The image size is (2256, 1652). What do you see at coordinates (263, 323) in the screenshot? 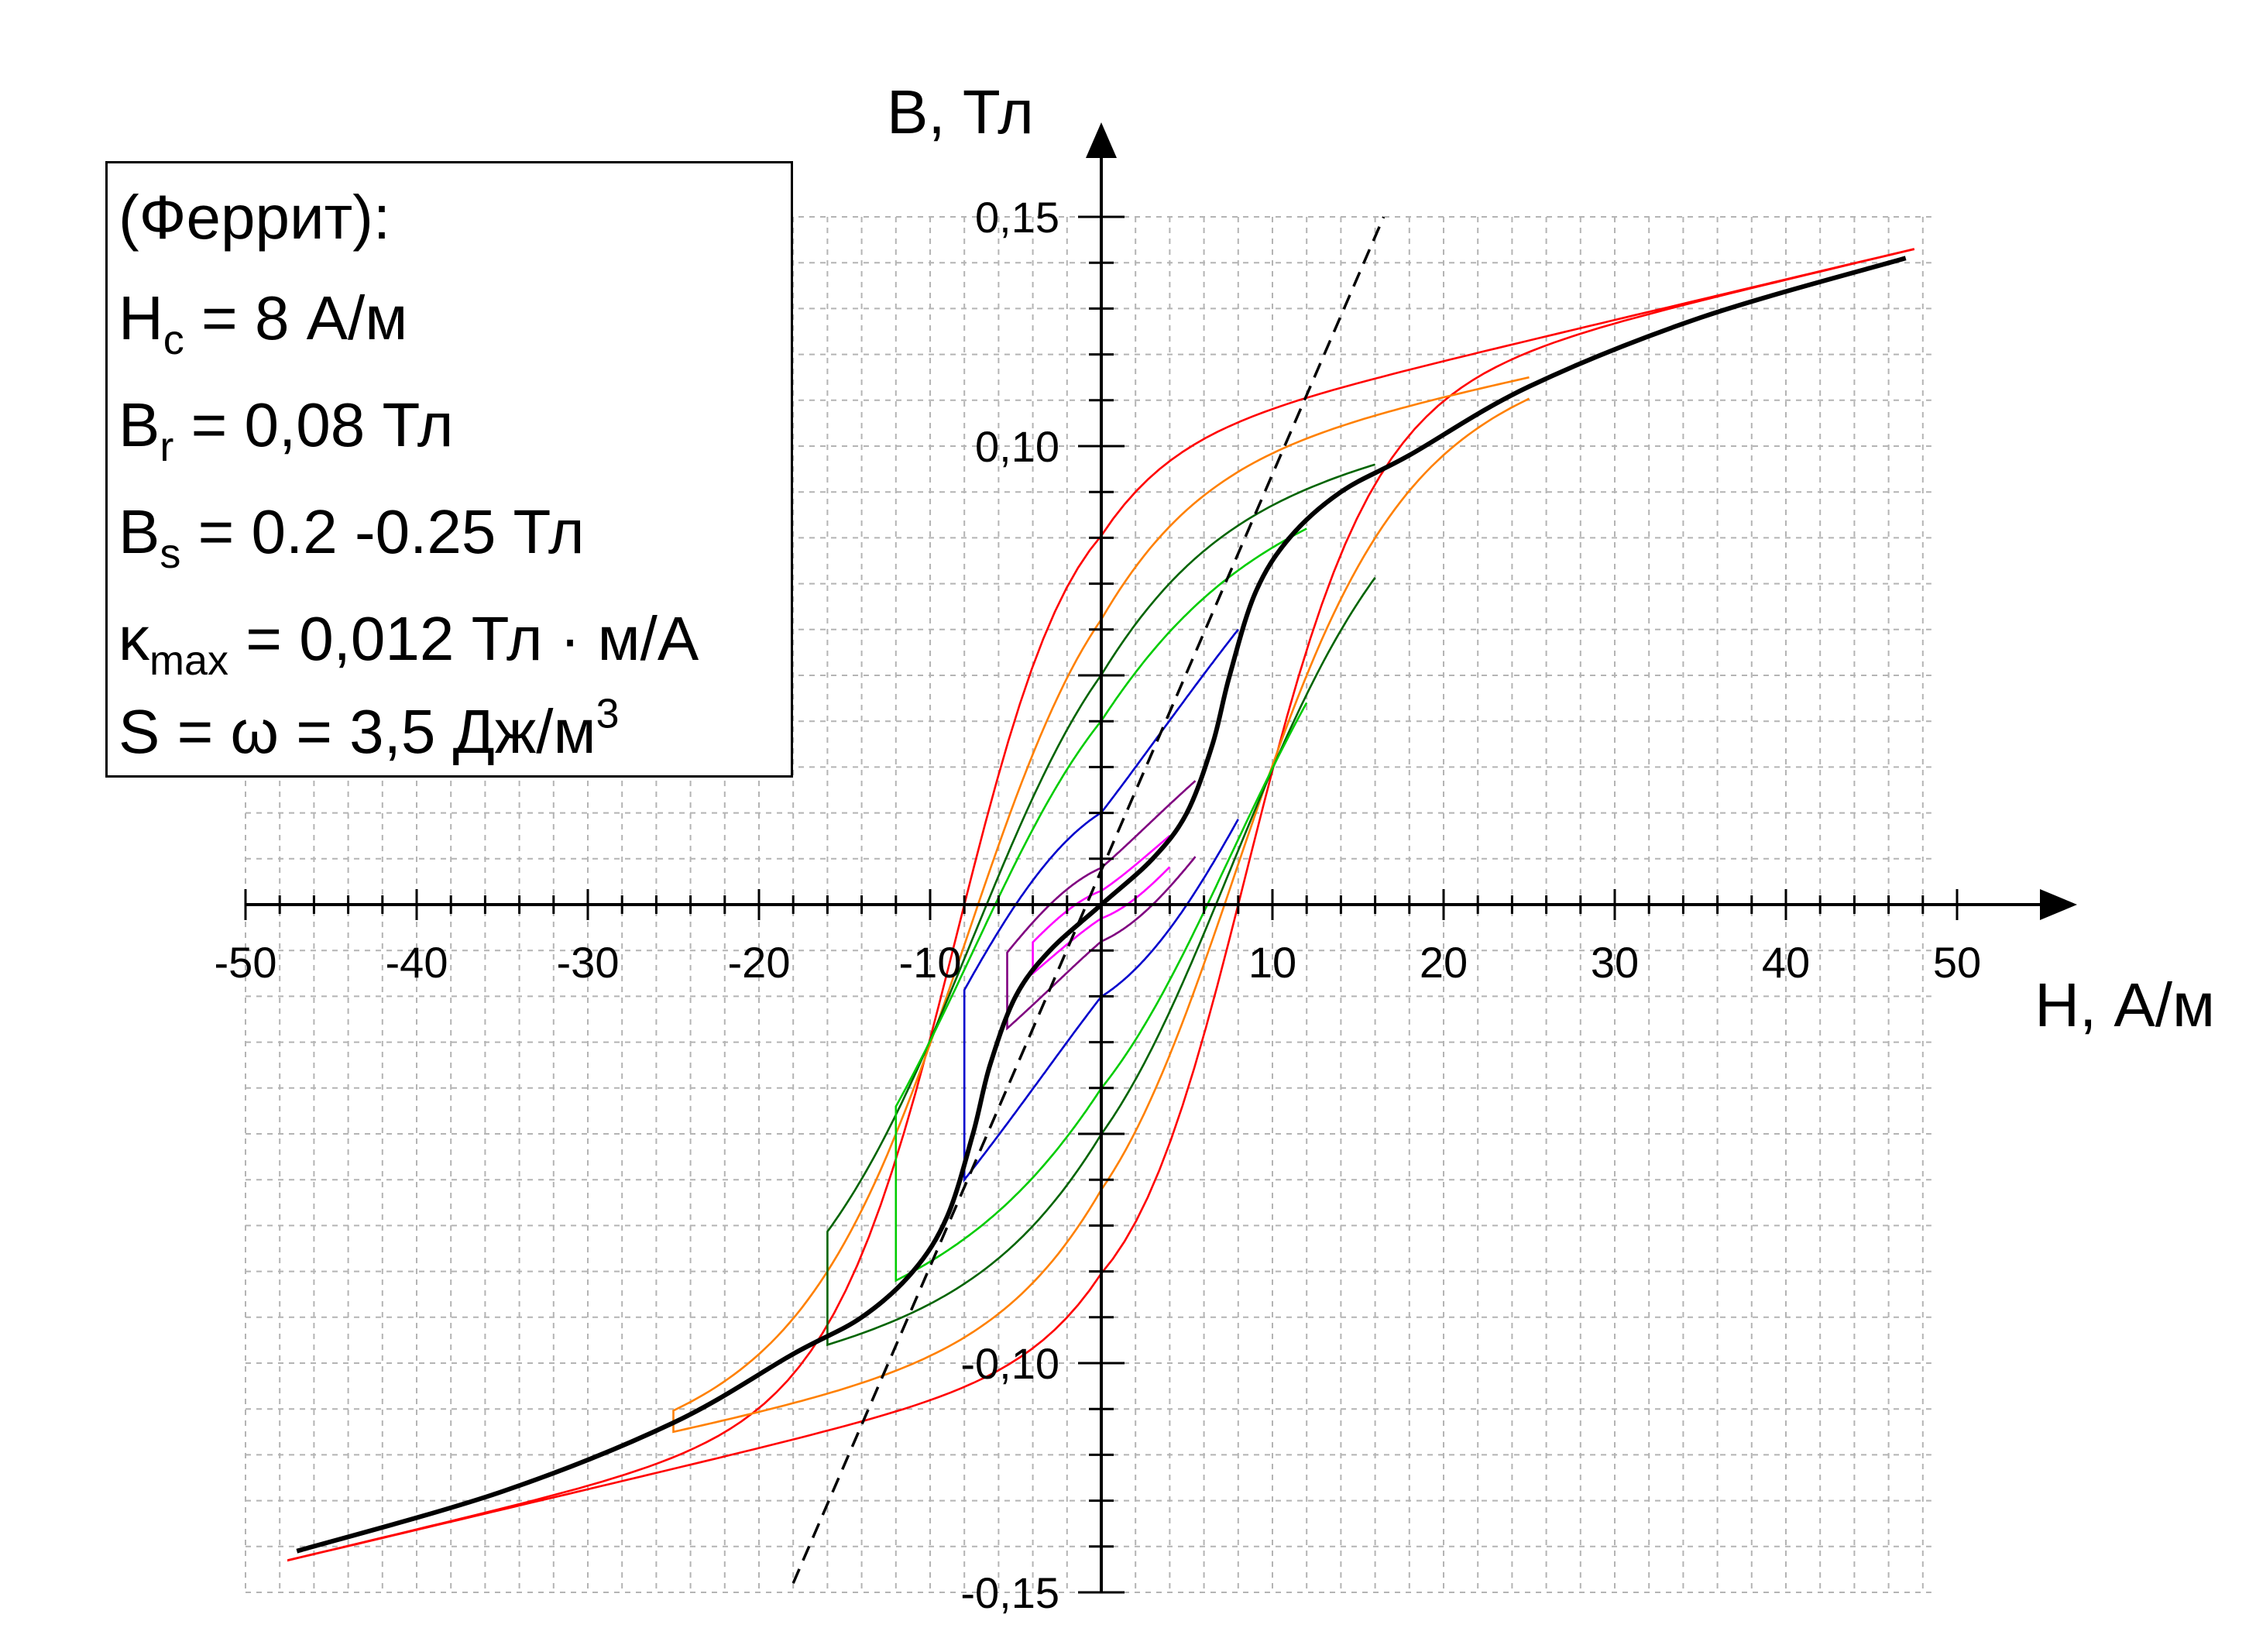
I see `info-hc: Hc = 8 А/м` at bounding box center [263, 323].